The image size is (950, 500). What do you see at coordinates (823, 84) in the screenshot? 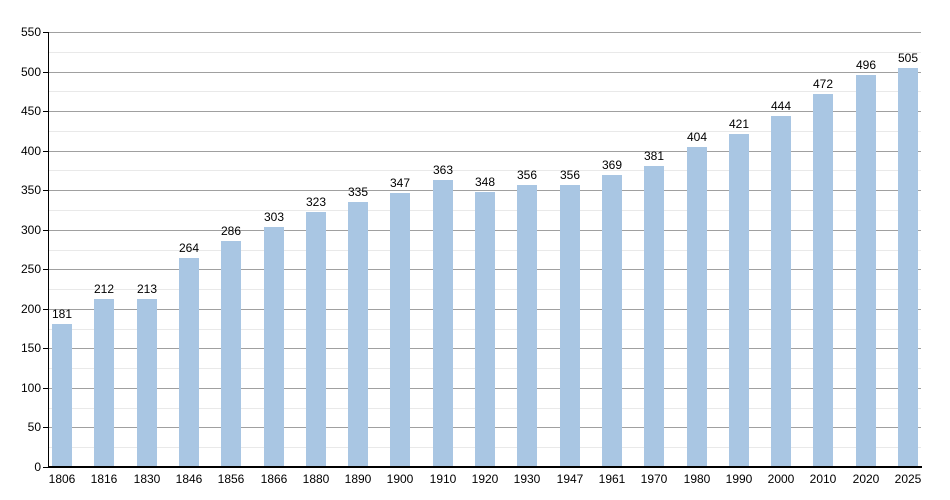
I see `bar-value-label-2010: 472` at bounding box center [823, 84].